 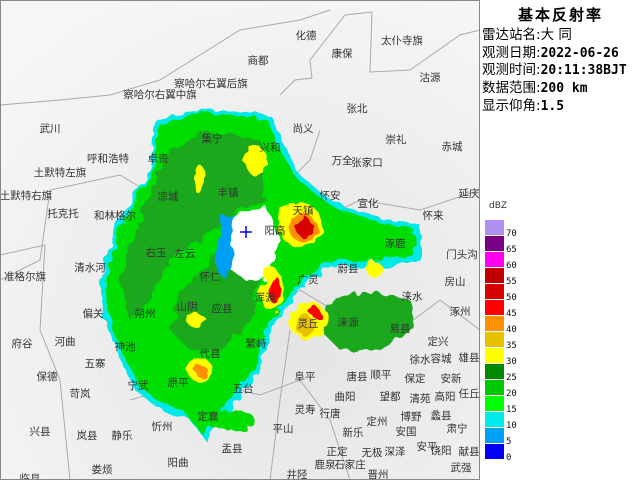 I want to click on place-label: 阳曲, so click(x=178, y=463).